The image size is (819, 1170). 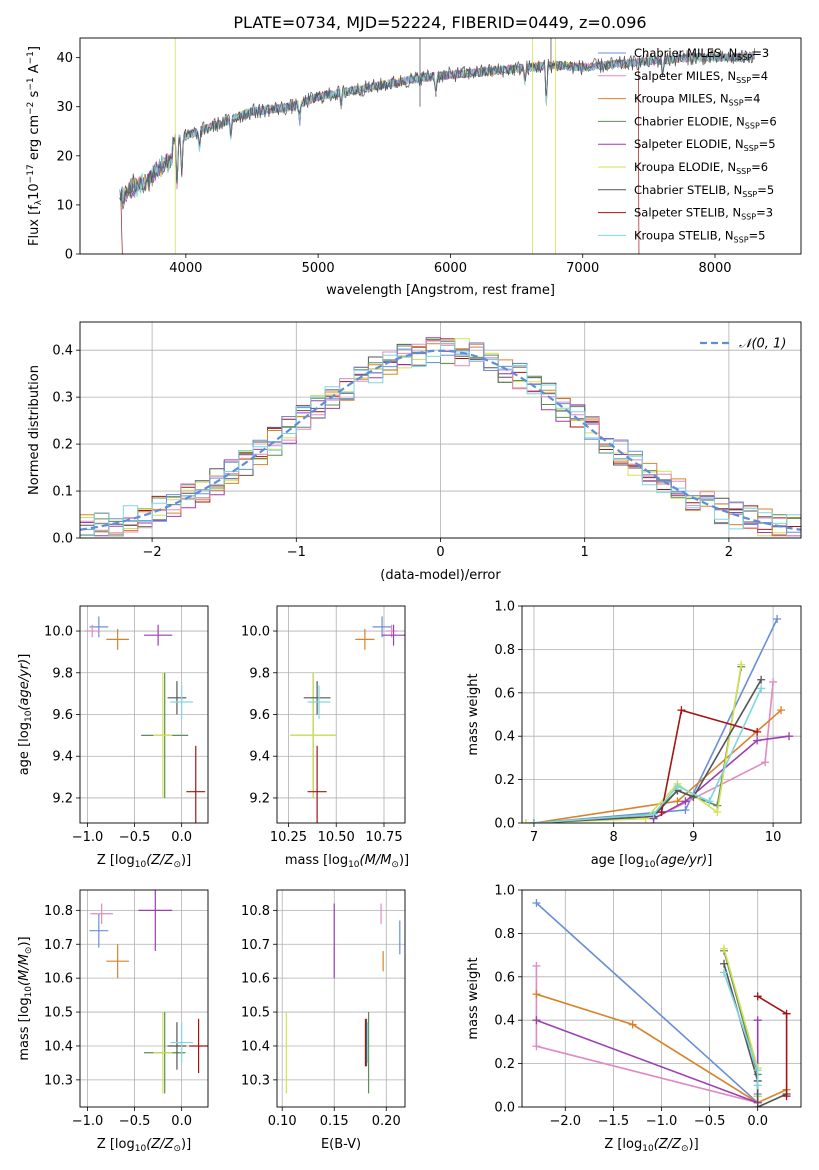 What do you see at coordinates (440, 552) in the screenshot?
I see `histogram-xtick-label-2: 0` at bounding box center [440, 552].